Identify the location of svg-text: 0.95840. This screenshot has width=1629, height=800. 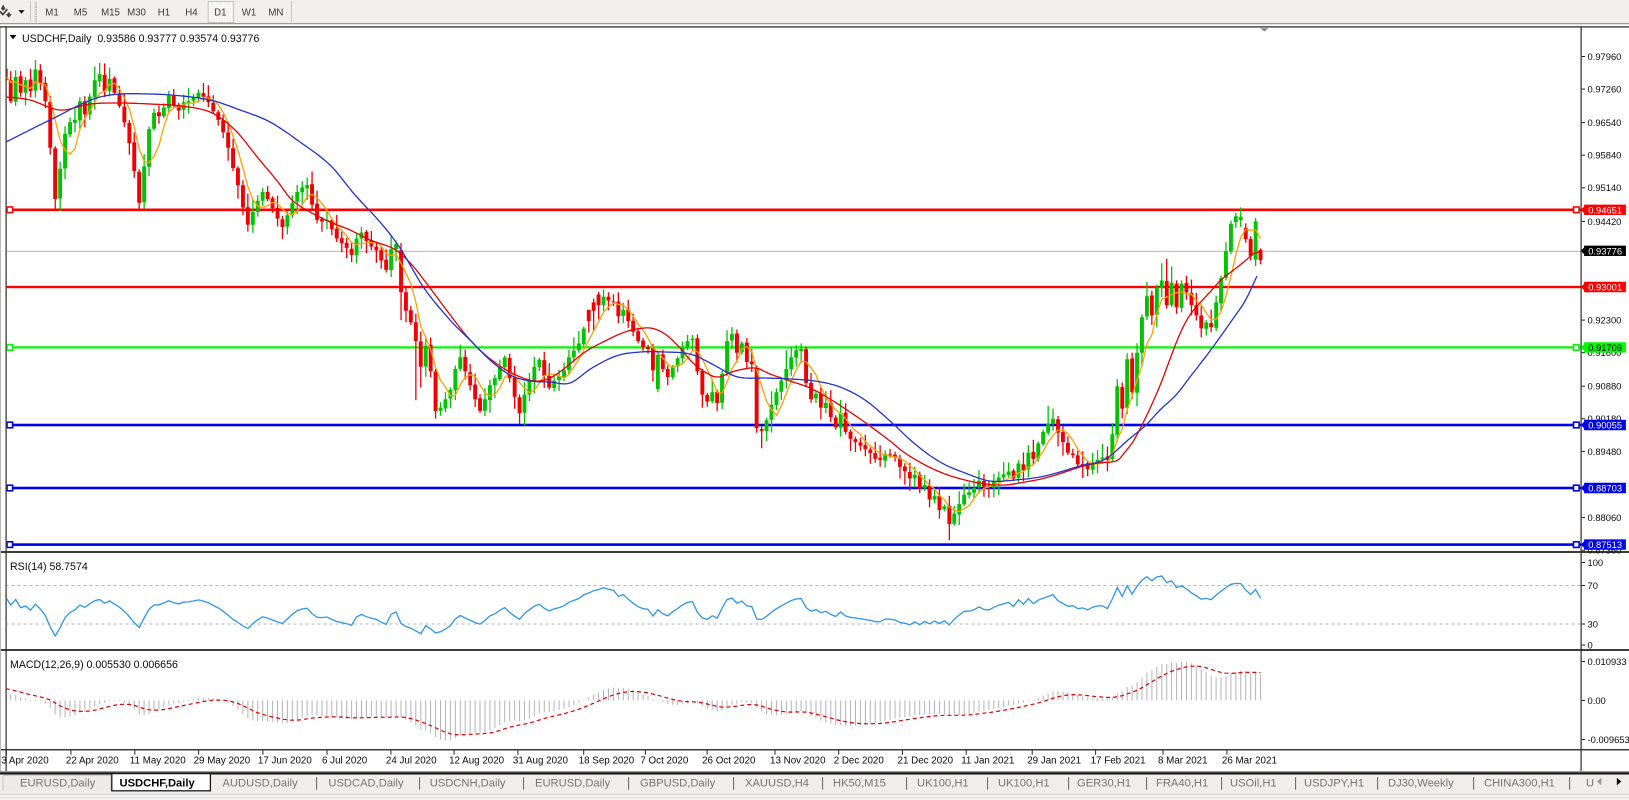
(1605, 155).